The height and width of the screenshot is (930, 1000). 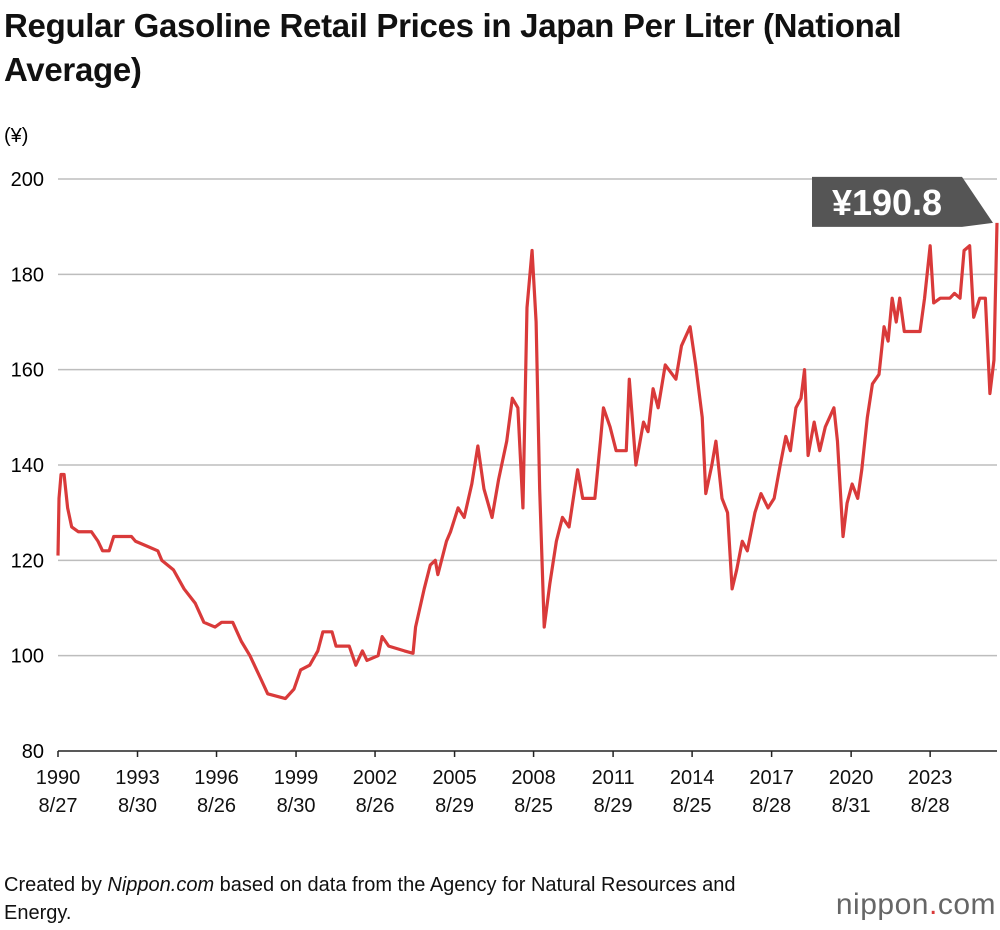 I want to click on y-tick-label: 140, so click(x=27, y=466).